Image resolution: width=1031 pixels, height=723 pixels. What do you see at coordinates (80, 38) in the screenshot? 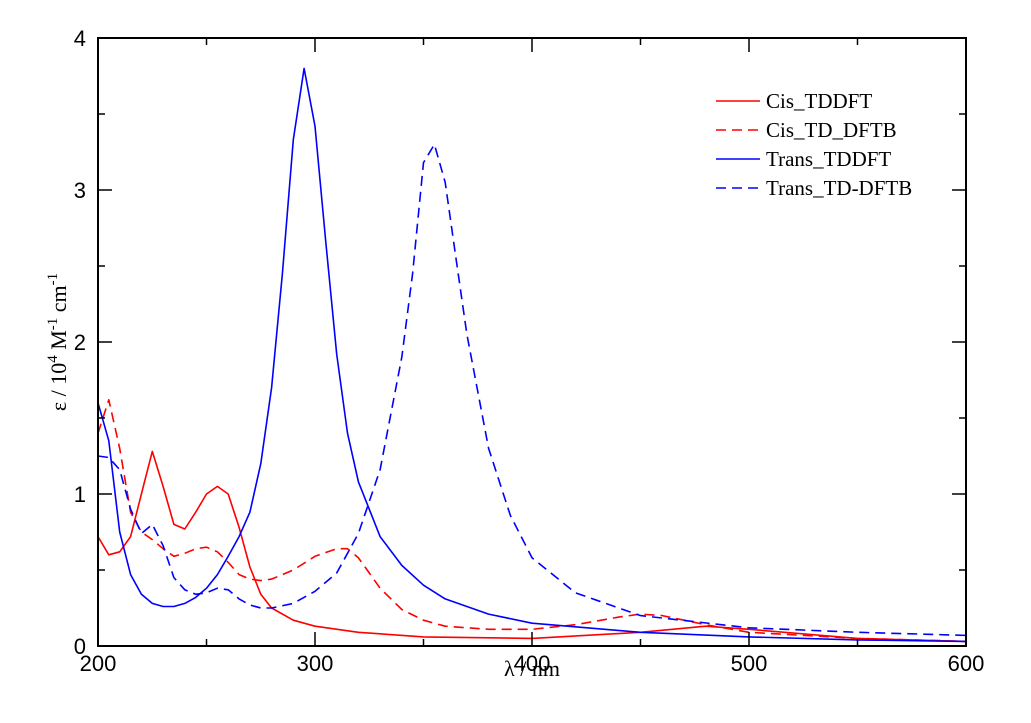
I see `y-tick-label: 4` at bounding box center [80, 38].